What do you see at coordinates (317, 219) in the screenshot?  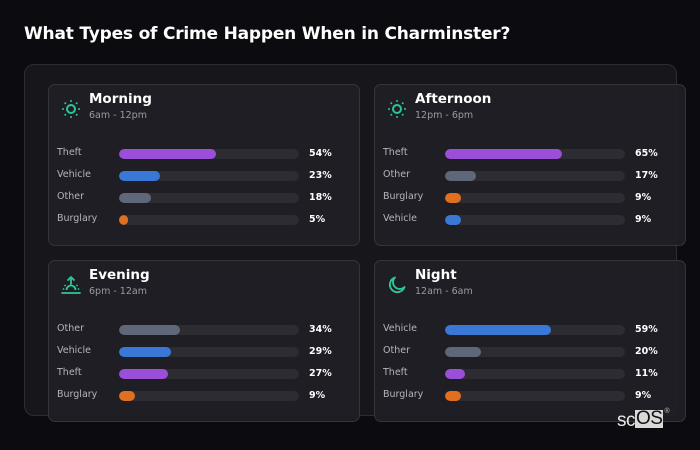 I see `crime-percent: 5%` at bounding box center [317, 219].